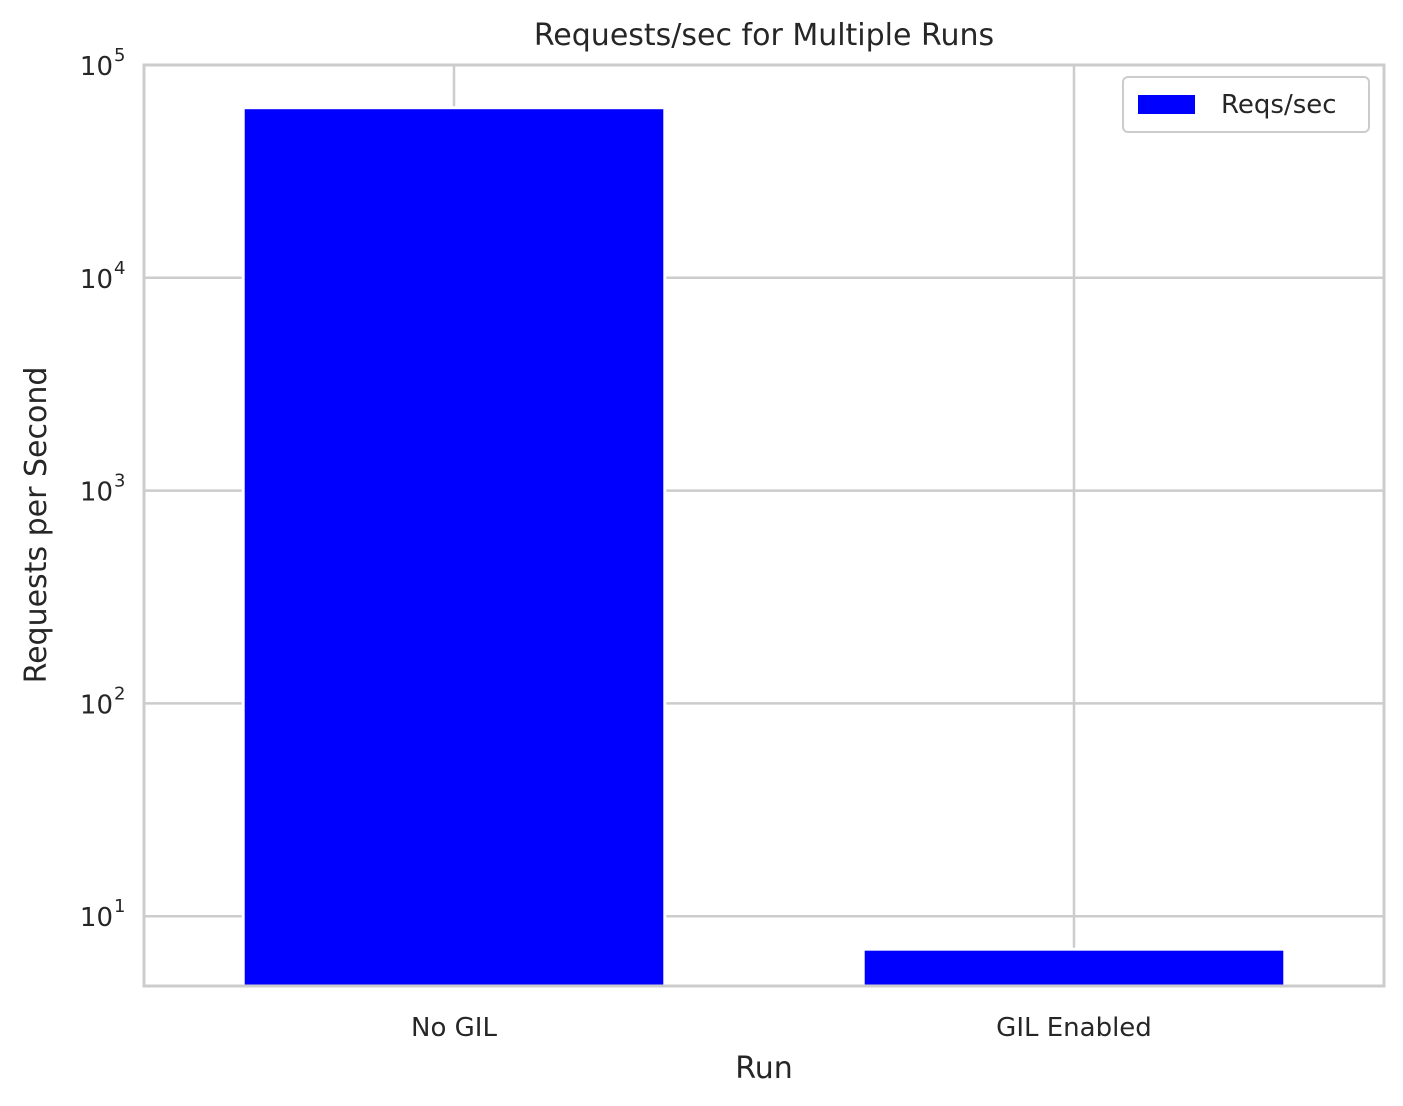 Image resolution: width=1403 pixels, height=1106 pixels. What do you see at coordinates (1279, 105) in the screenshot?
I see `legend-label: Reqs/sec` at bounding box center [1279, 105].